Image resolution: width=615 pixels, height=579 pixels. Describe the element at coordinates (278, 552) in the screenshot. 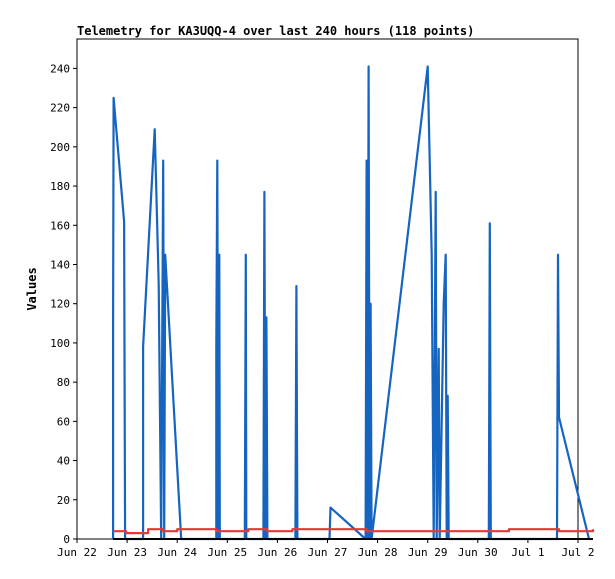

I see `x-tick-label: Jun 26` at that location.